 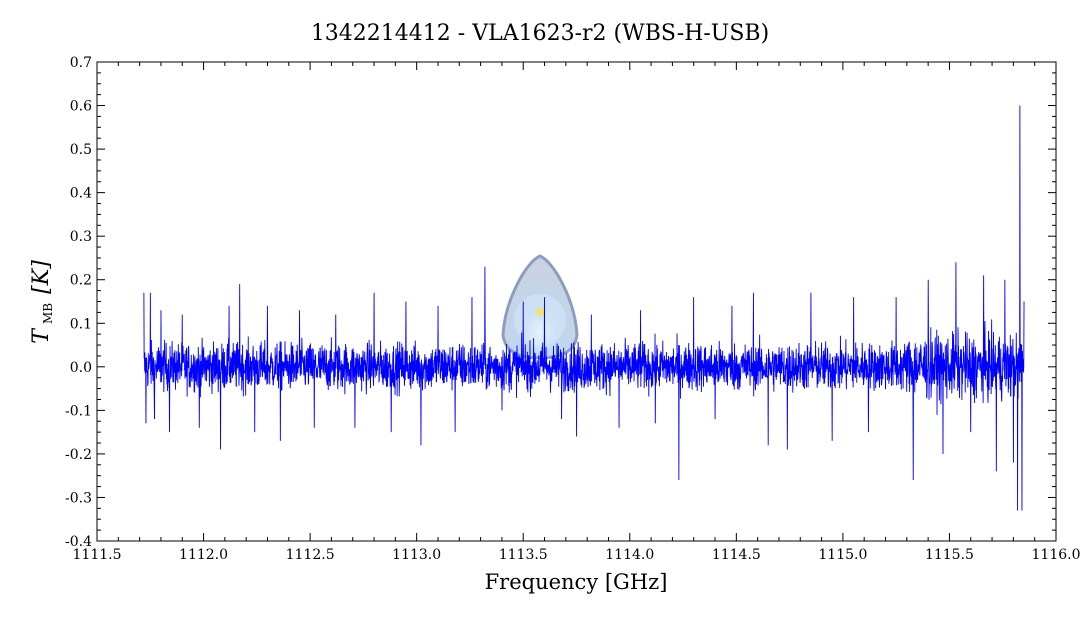 What do you see at coordinates (540, 33) in the screenshot?
I see `chart-title: 1342214412 - VLA1623-r2 (WBS-H-USB)` at bounding box center [540, 33].